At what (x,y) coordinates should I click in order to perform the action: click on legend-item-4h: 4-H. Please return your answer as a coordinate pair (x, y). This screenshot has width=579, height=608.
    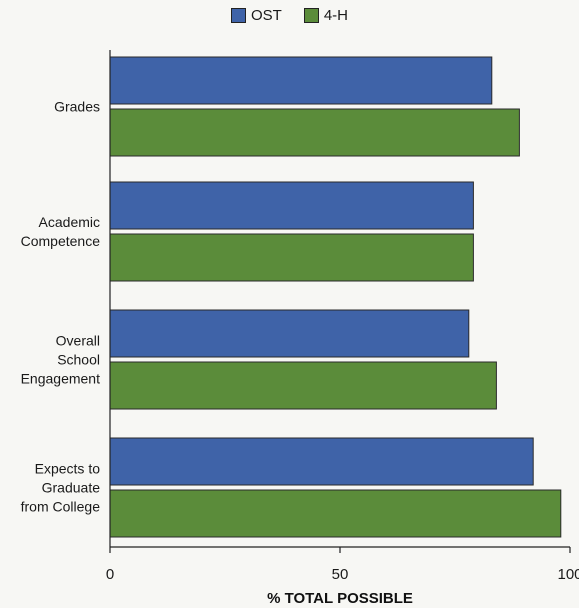
    Looking at the image, I should click on (325, 15).